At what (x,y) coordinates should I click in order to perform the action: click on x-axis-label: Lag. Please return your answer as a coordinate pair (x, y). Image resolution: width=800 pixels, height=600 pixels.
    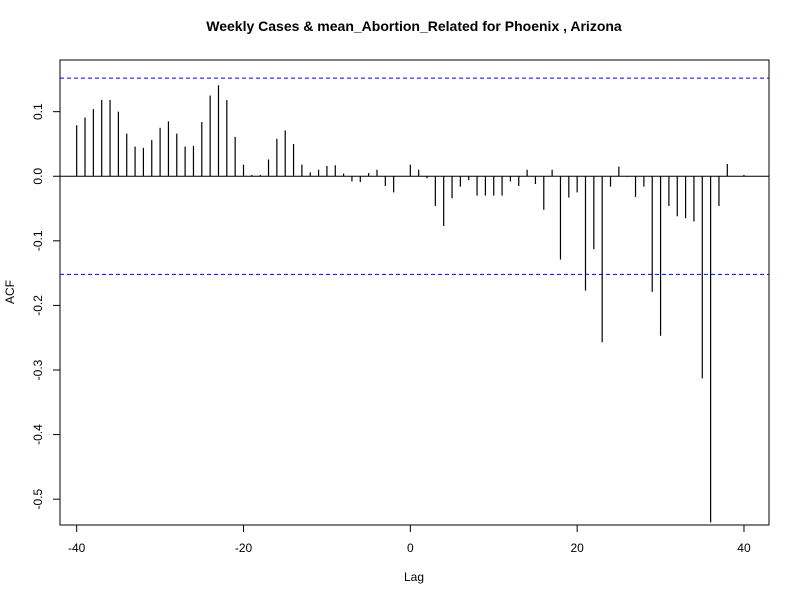
    Looking at the image, I should click on (414, 577).